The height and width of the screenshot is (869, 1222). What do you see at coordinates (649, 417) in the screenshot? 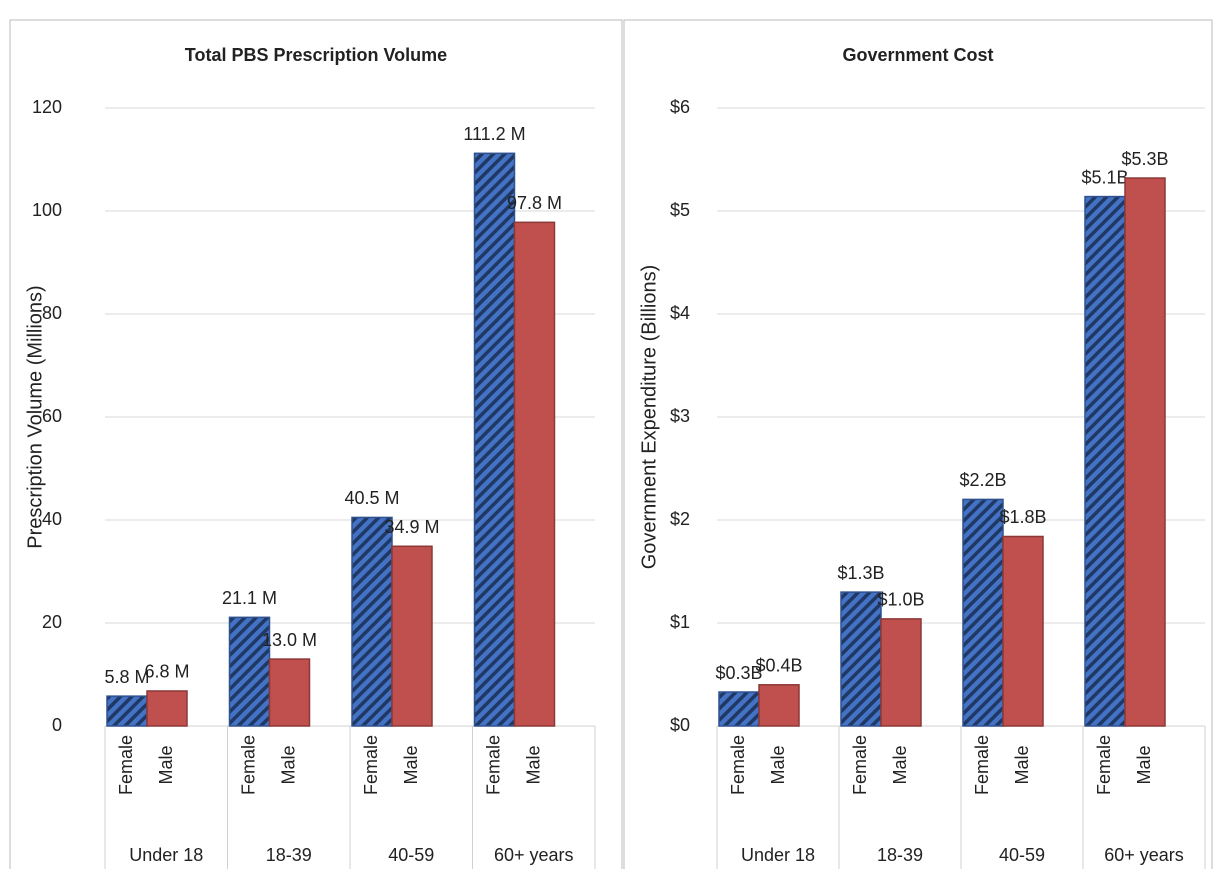
I see `y-axis-label: Government Expenditure (Billions)` at bounding box center [649, 417].